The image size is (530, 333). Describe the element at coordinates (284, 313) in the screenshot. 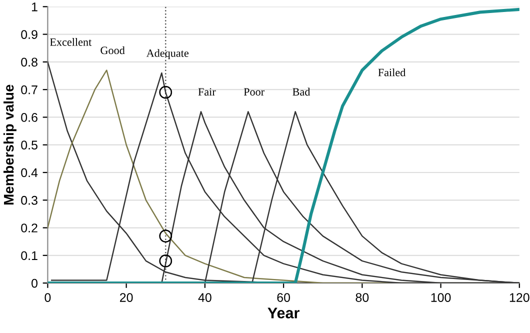

I see `x-axis-title: Year` at that location.